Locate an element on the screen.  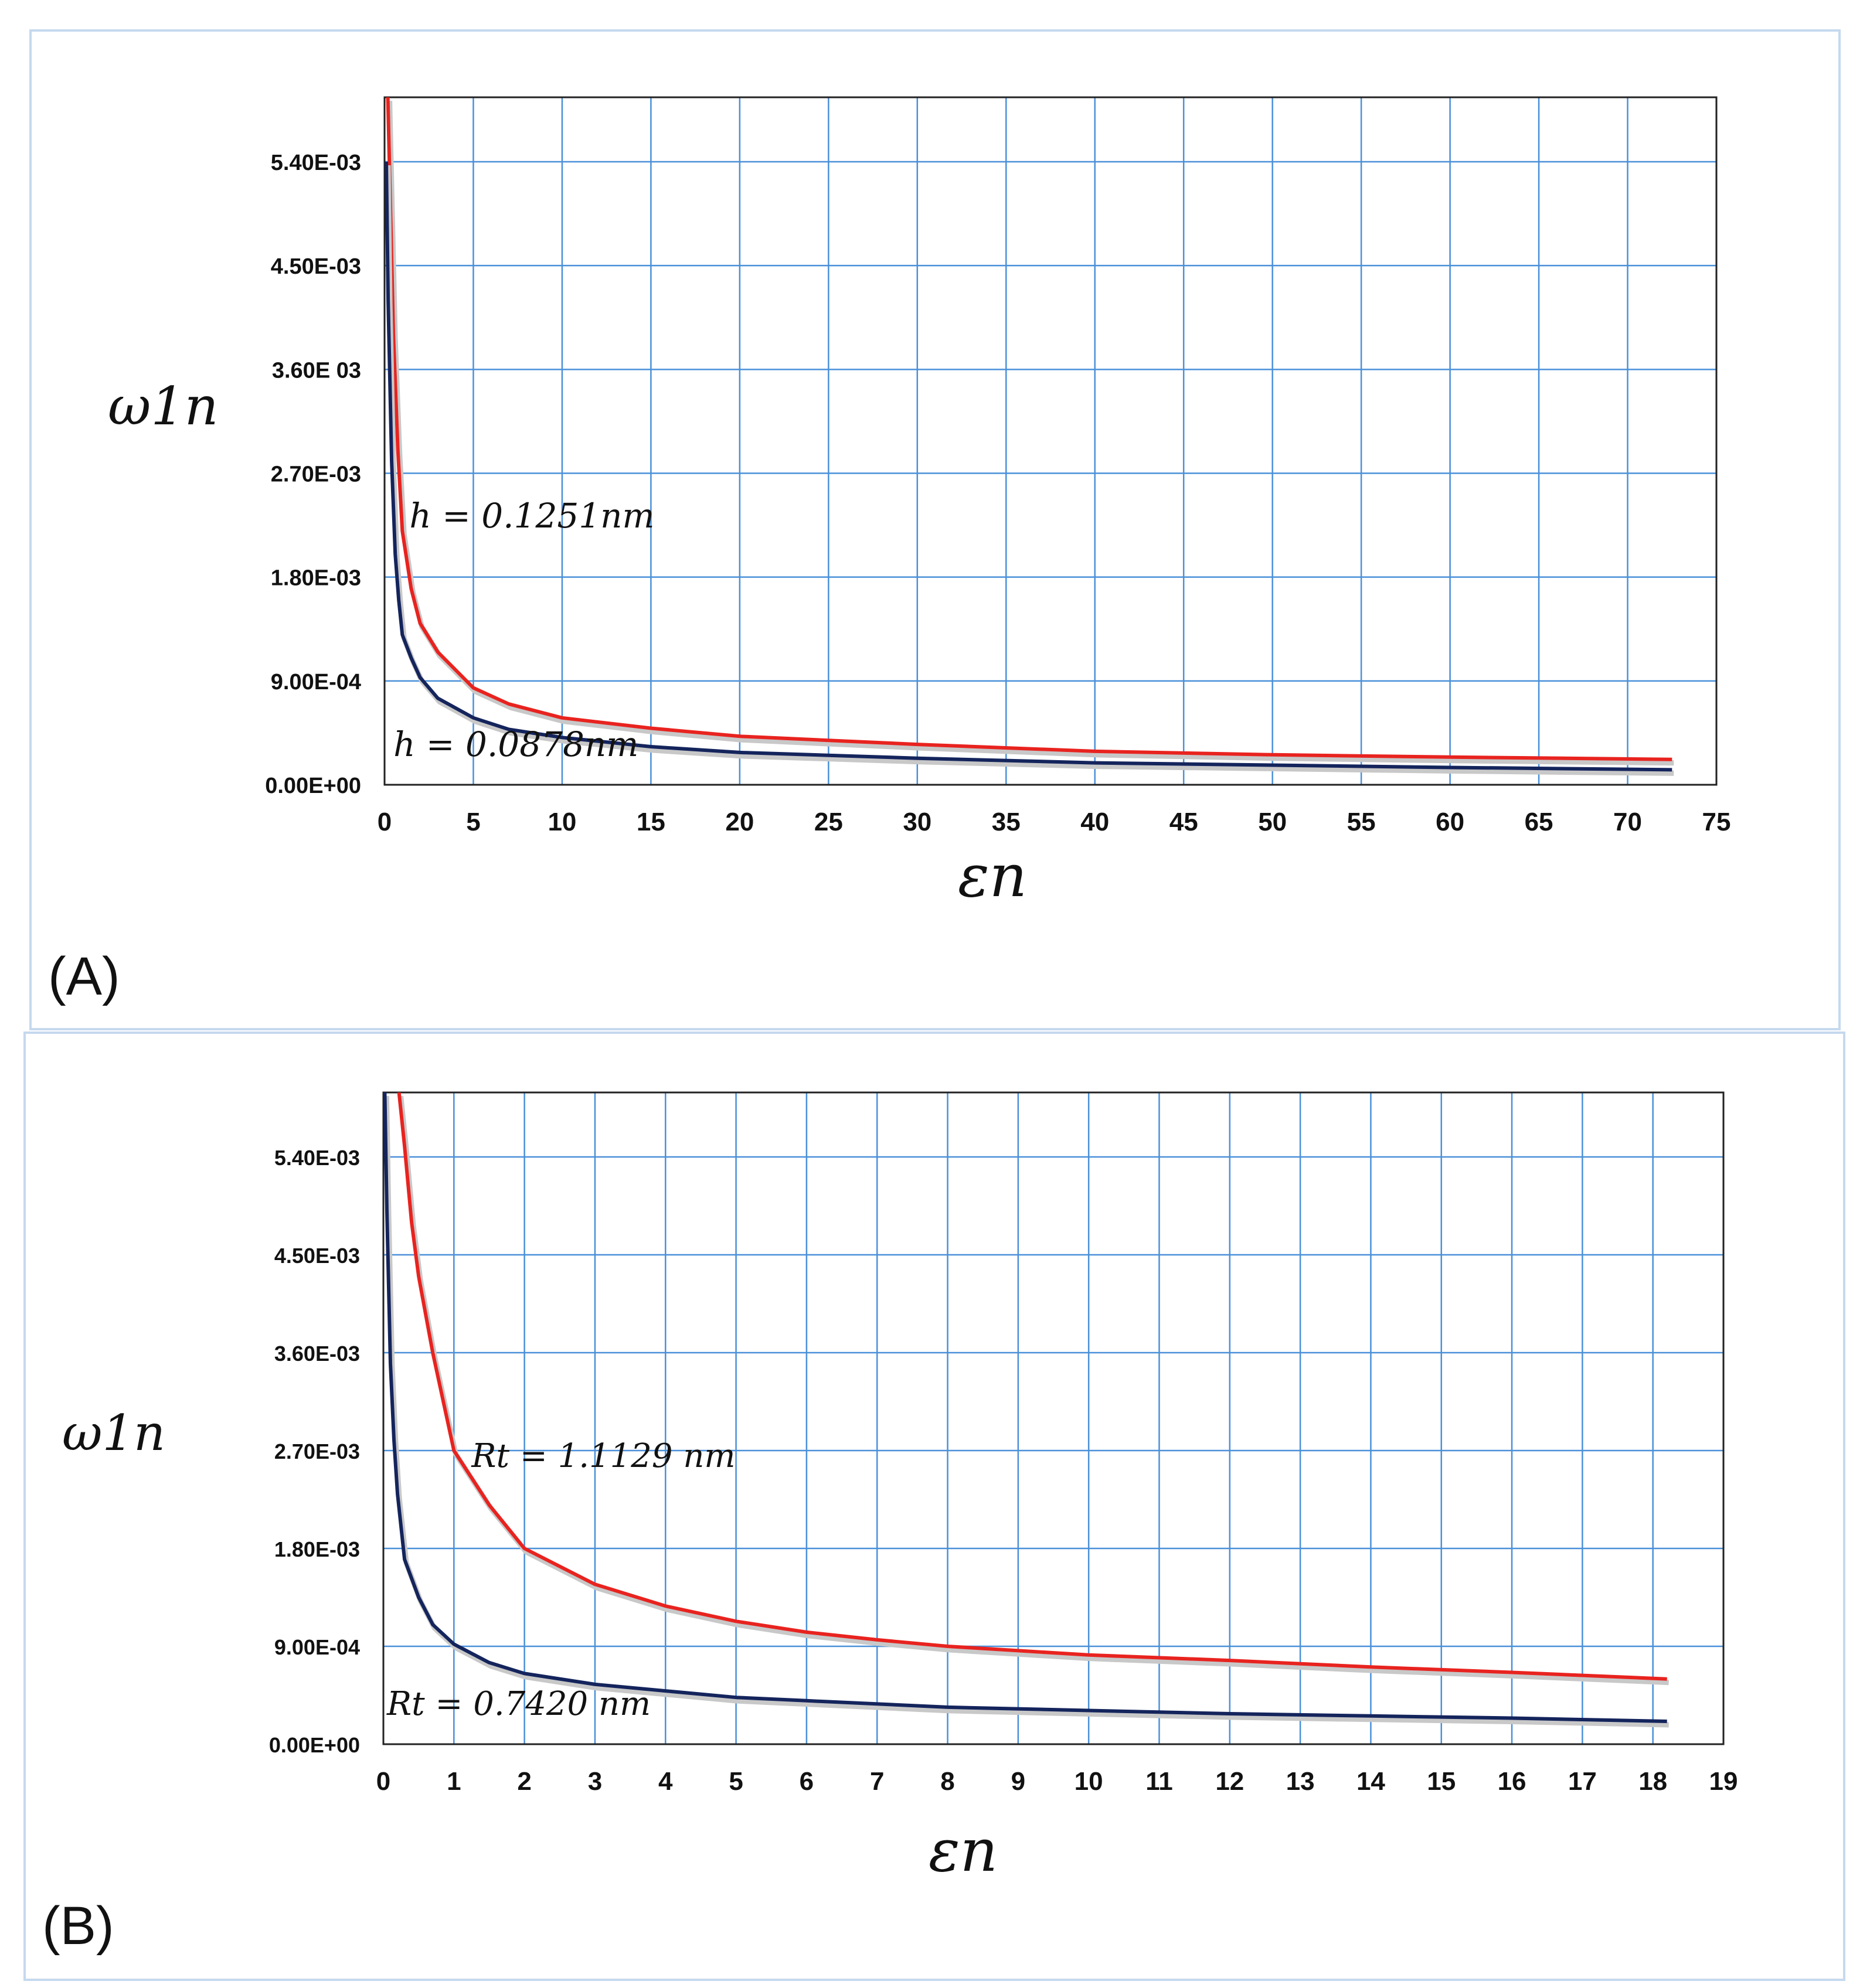
y-tick-label: 3.60E-03 is located at coordinates (317, 1354).